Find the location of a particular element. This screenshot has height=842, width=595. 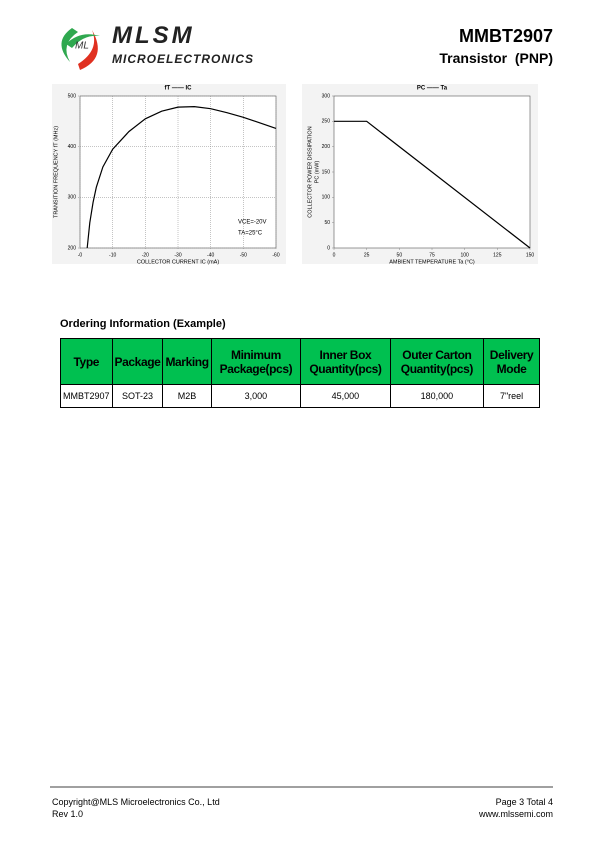

x-tick-label: -60 is located at coordinates (275, 255).